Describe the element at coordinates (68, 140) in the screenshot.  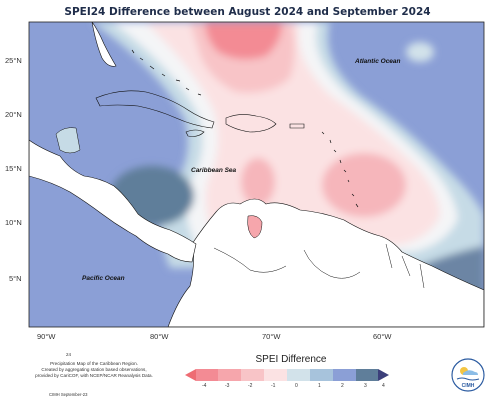
I see `yucatan-peninsula` at that location.